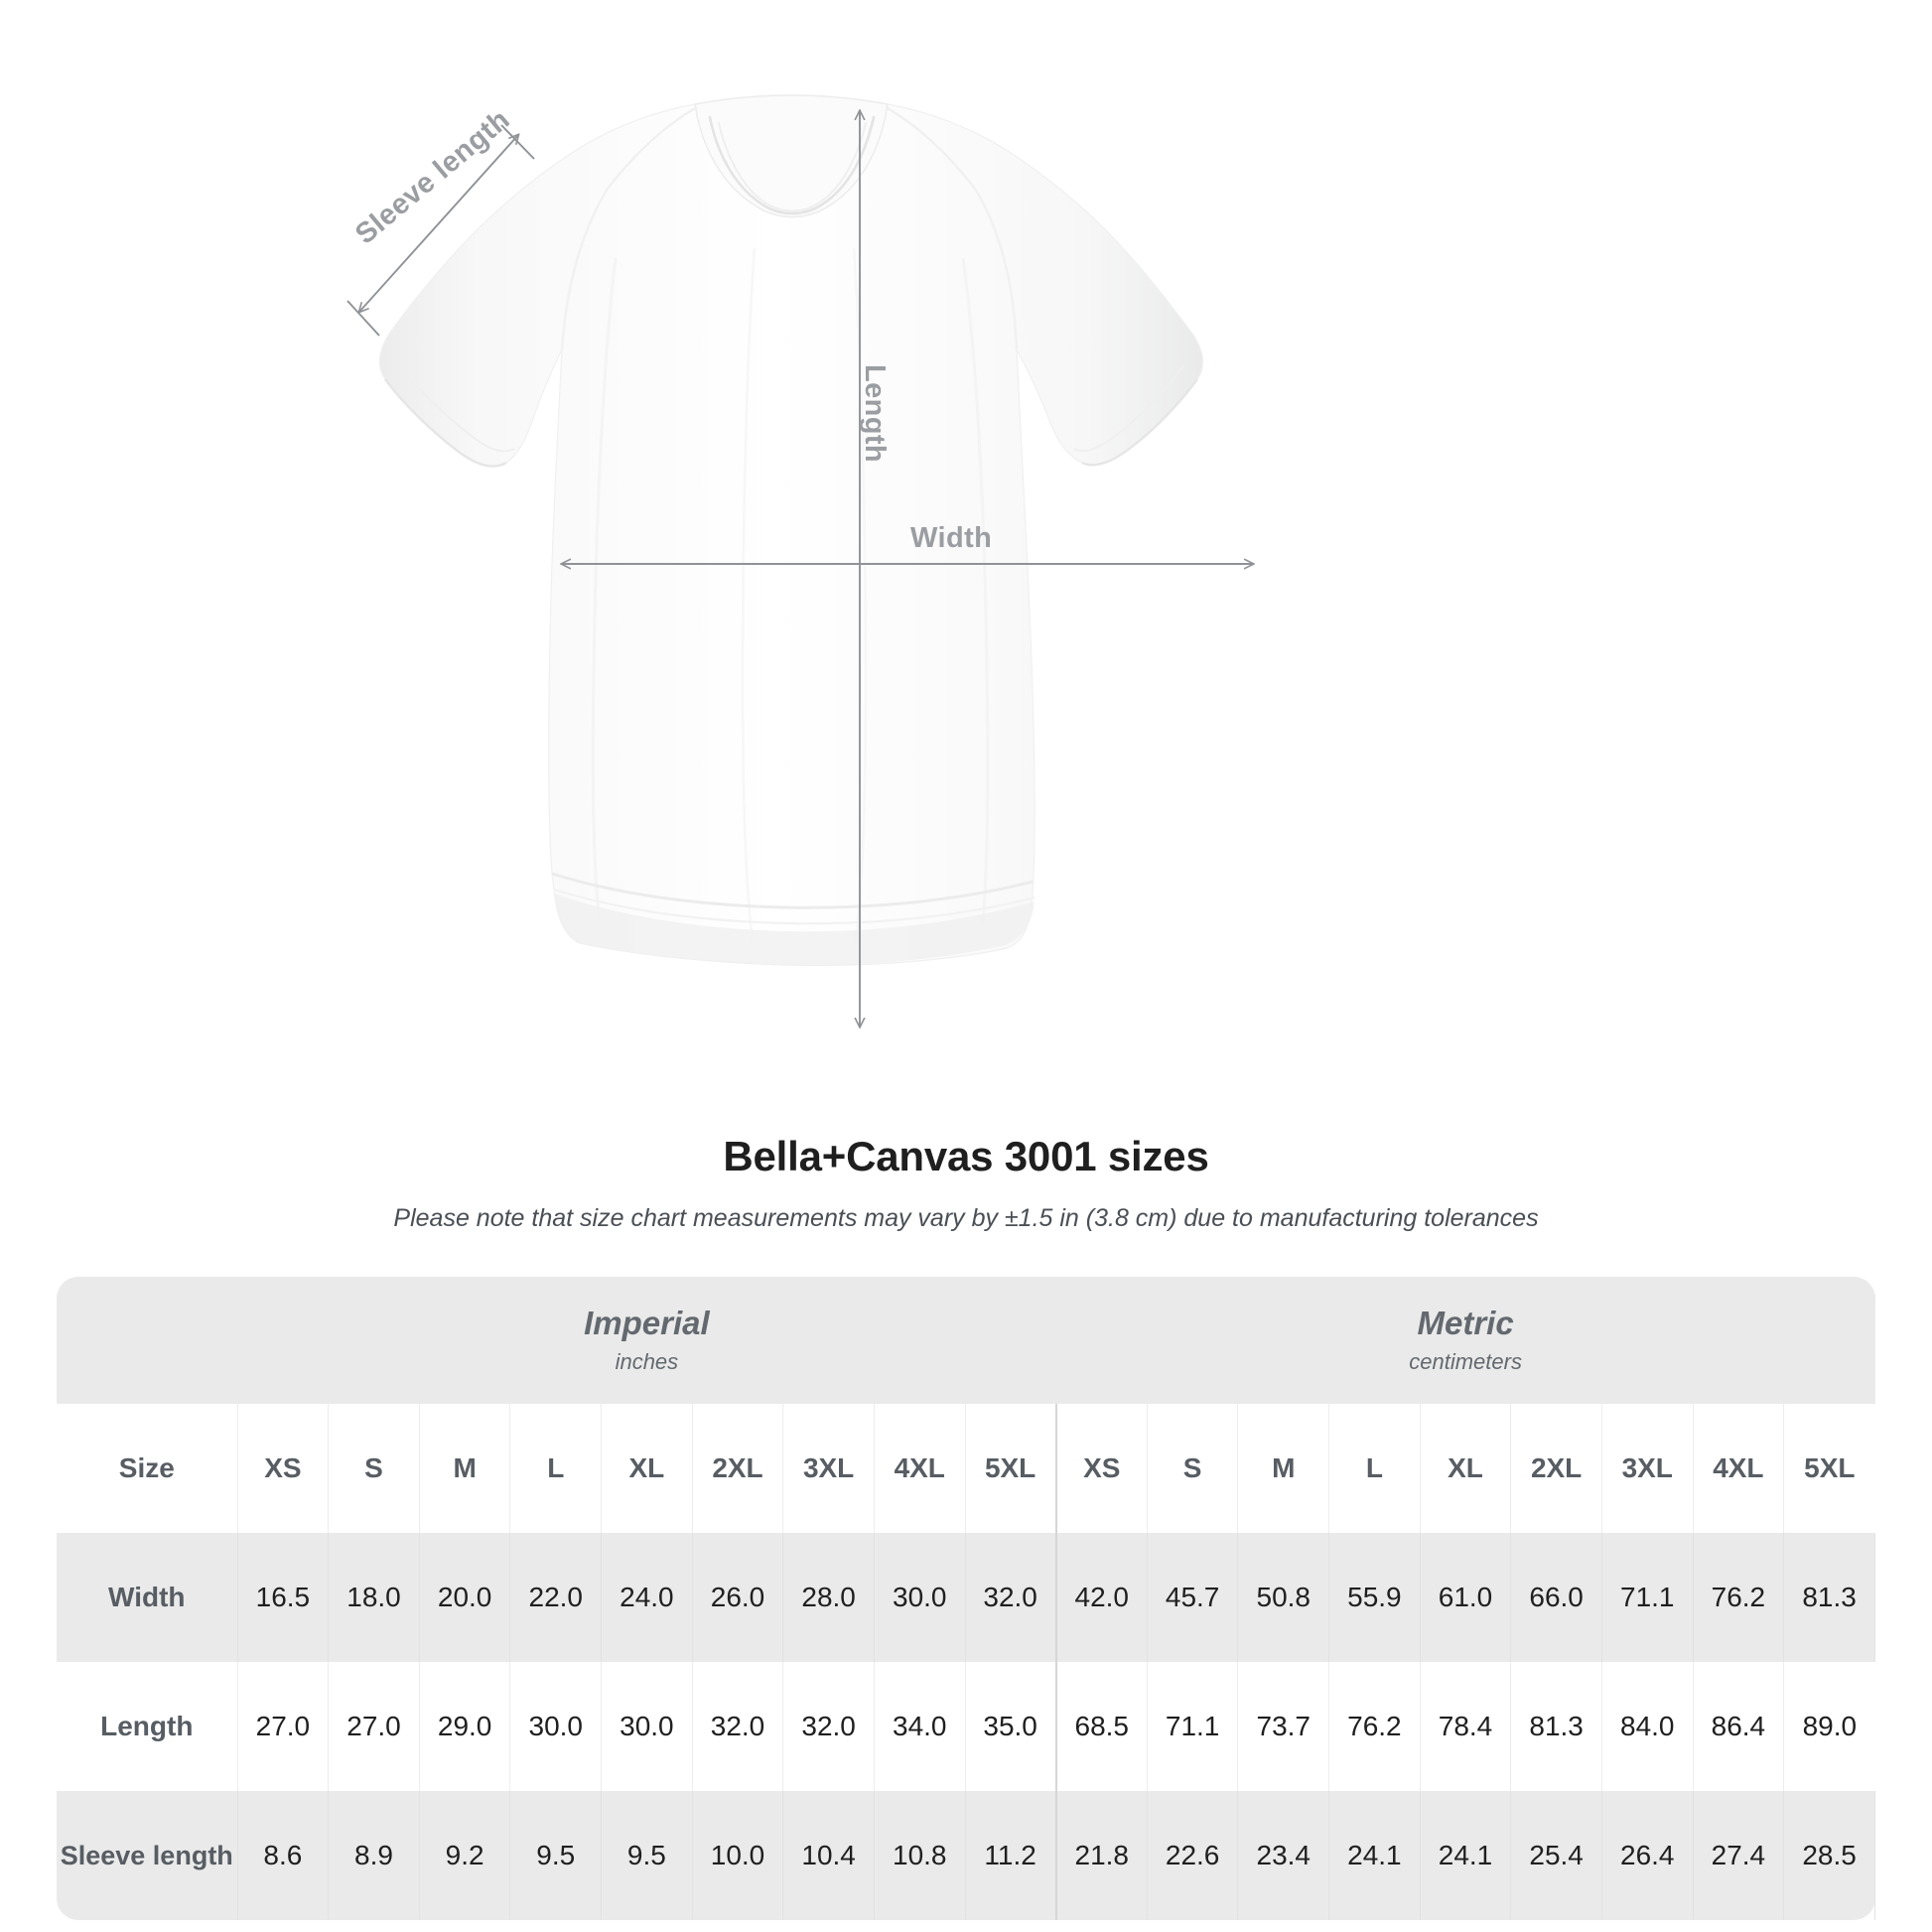 This screenshot has width=1932, height=1932. What do you see at coordinates (647, 1323) in the screenshot?
I see `unit-name-imperial: Imperial` at bounding box center [647, 1323].